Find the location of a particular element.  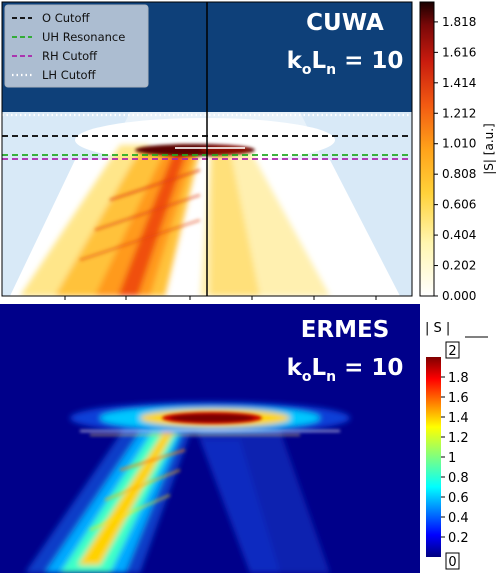

ermes-colorbar-ticks: 0.2 0.4 0.6 0.8 1 1.2 1.4 1.6 1.8 is located at coordinates (455, 458).